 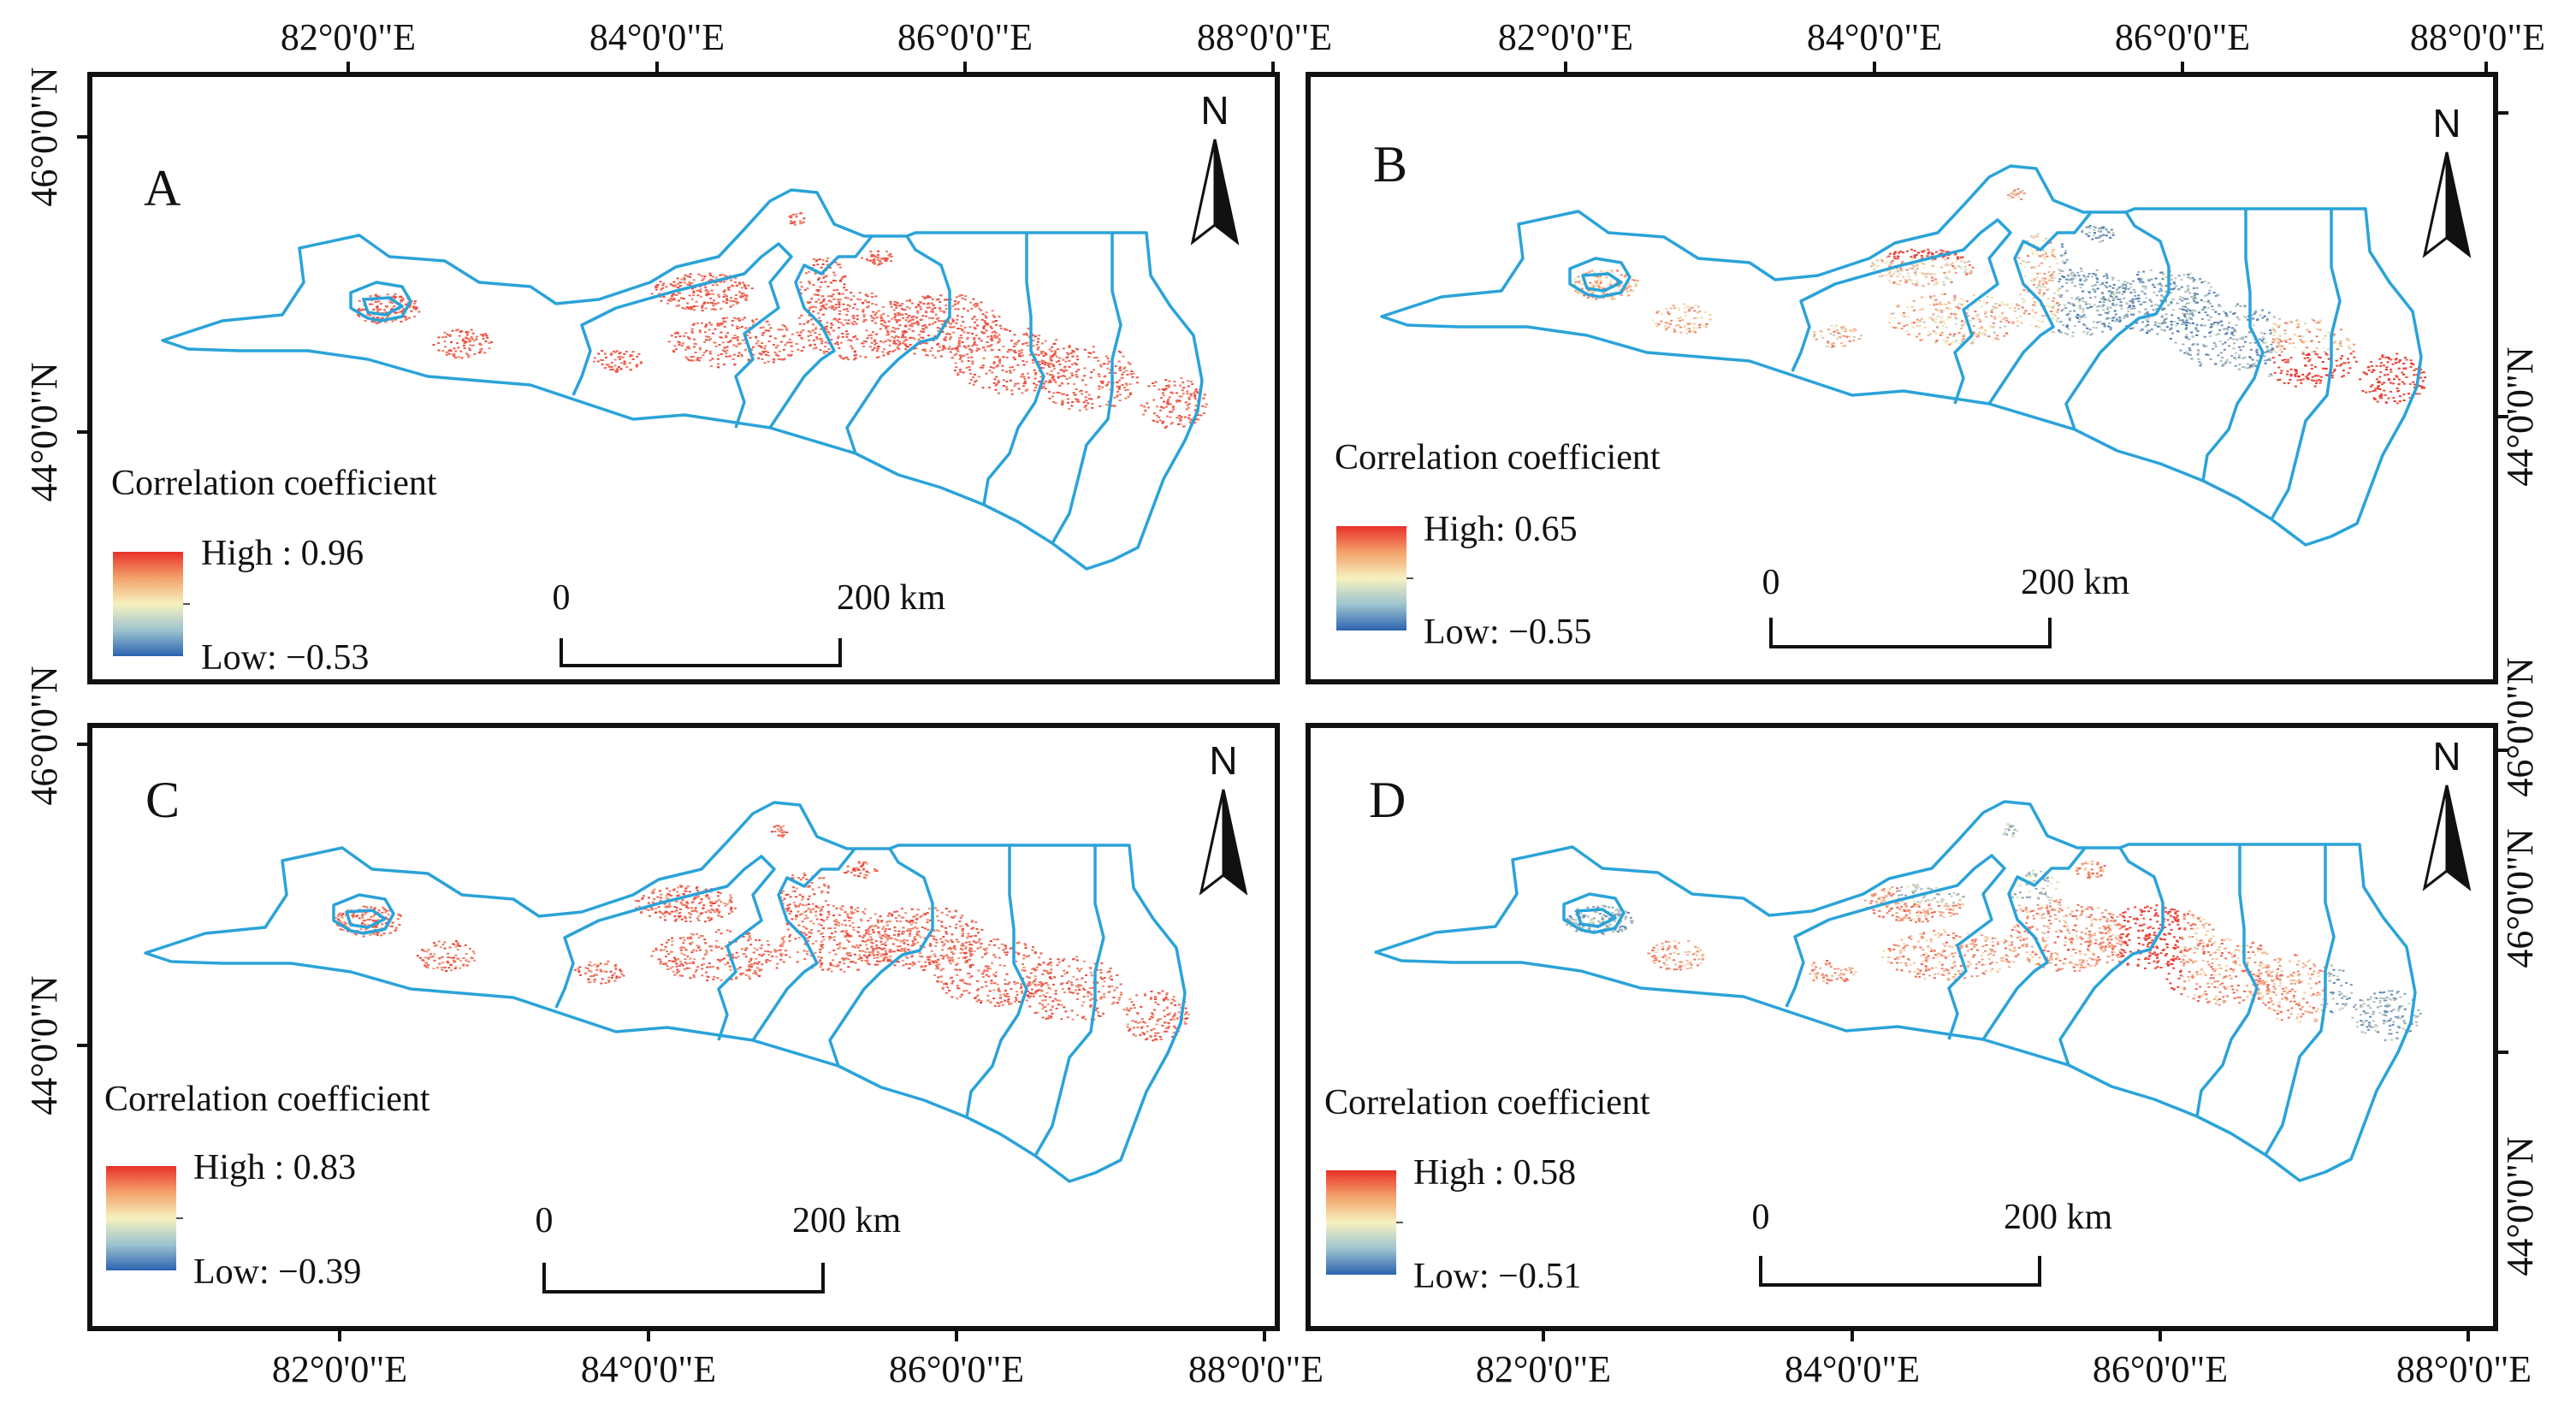 What do you see at coordinates (762, 933) in the screenshot?
I see `panel-c-correlation-pixels` at bounding box center [762, 933].